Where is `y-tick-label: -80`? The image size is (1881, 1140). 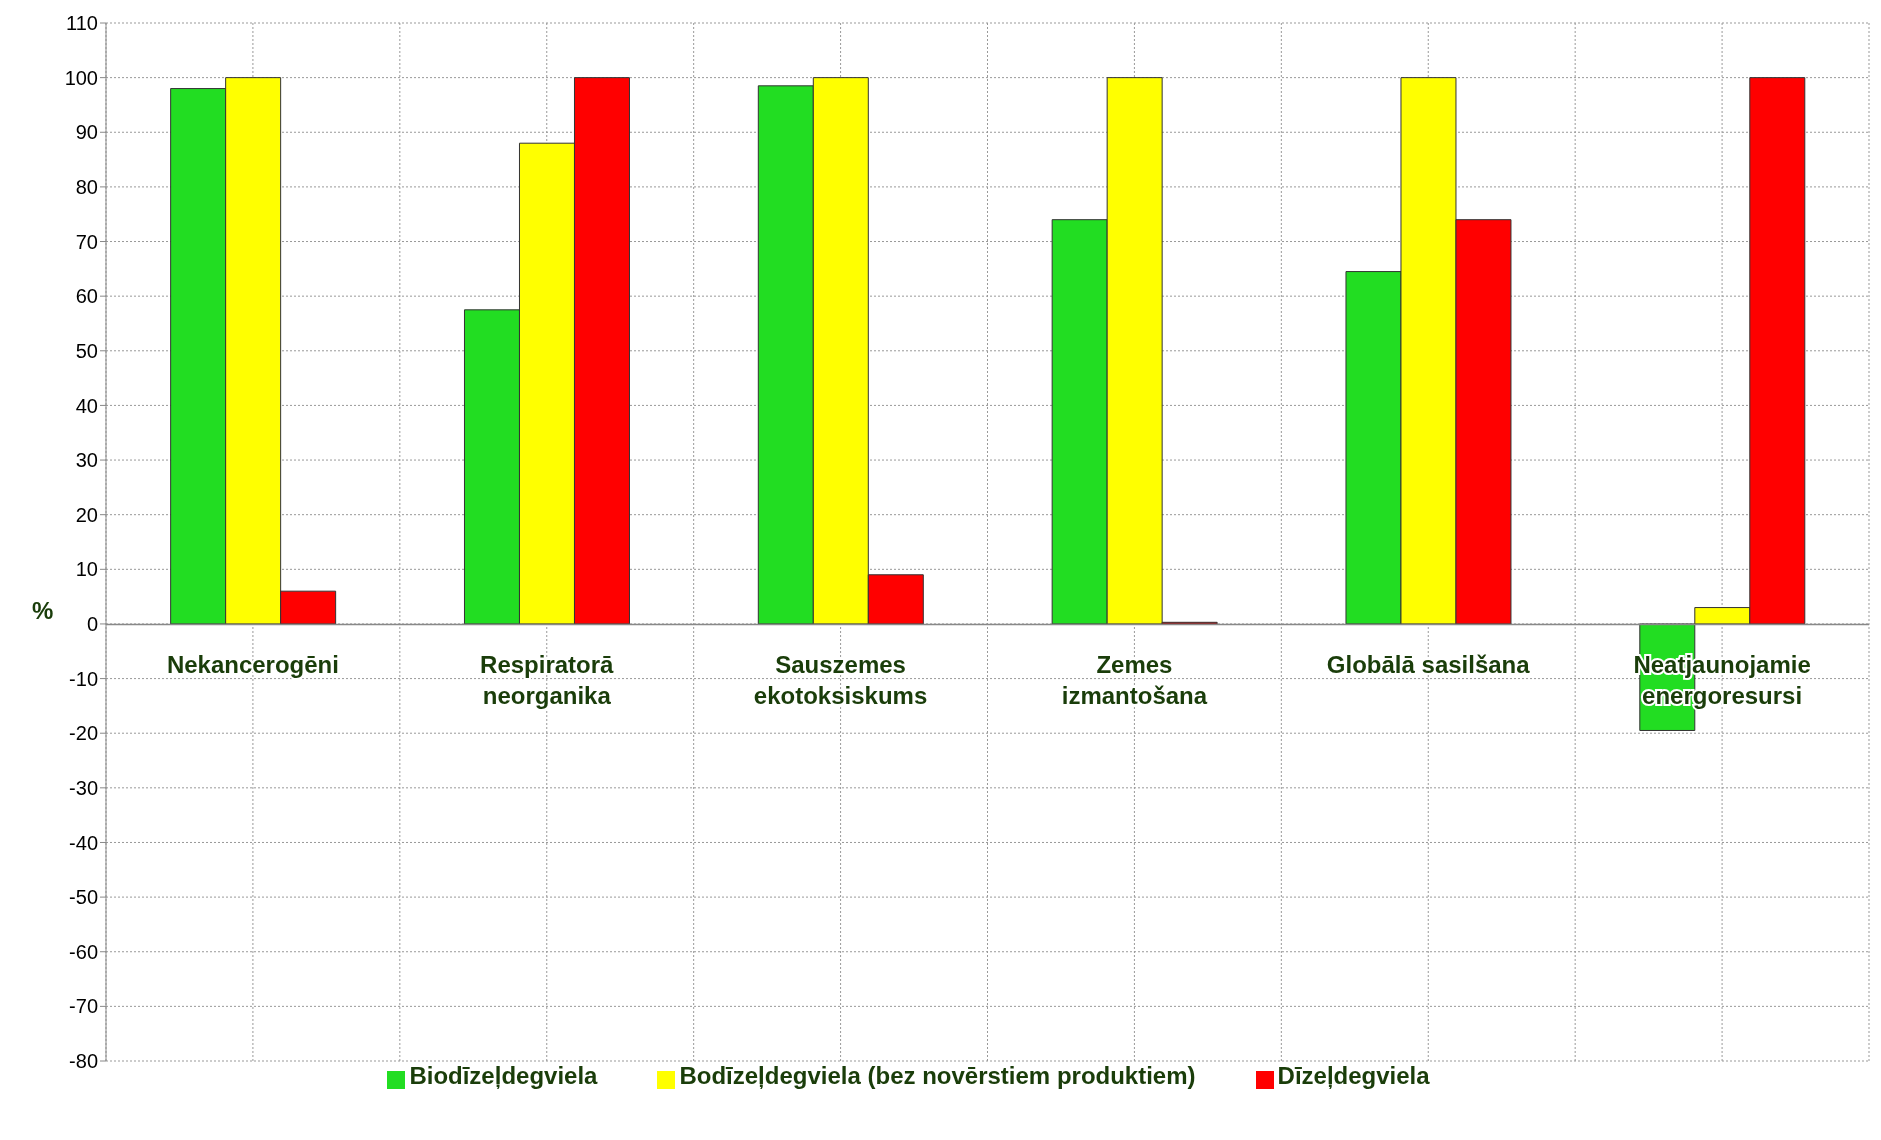
y-tick-label: -80 is located at coordinates (83, 1061).